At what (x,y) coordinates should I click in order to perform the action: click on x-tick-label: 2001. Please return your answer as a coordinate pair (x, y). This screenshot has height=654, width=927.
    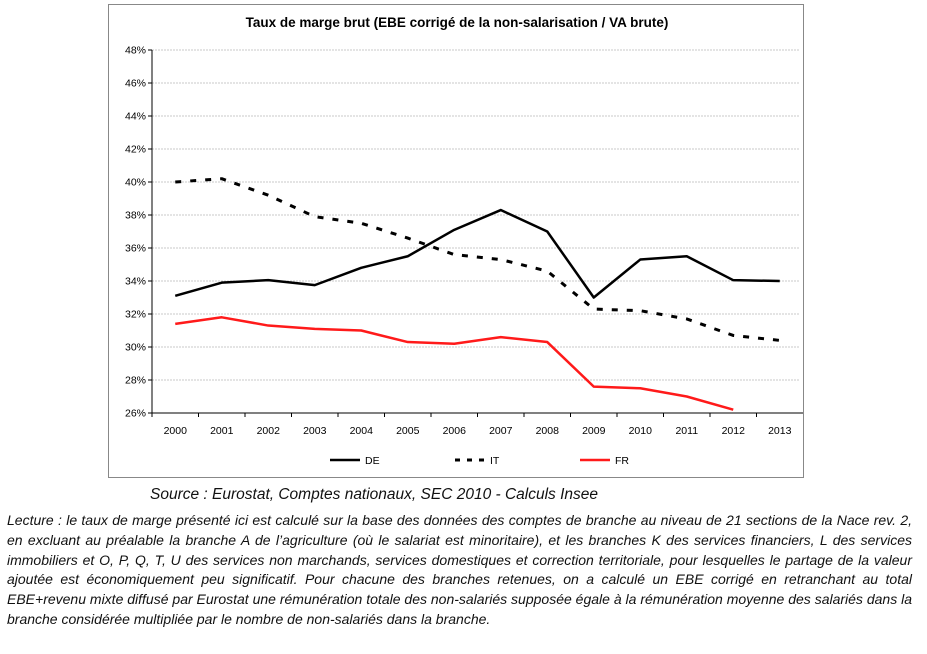
    Looking at the image, I should click on (222, 431).